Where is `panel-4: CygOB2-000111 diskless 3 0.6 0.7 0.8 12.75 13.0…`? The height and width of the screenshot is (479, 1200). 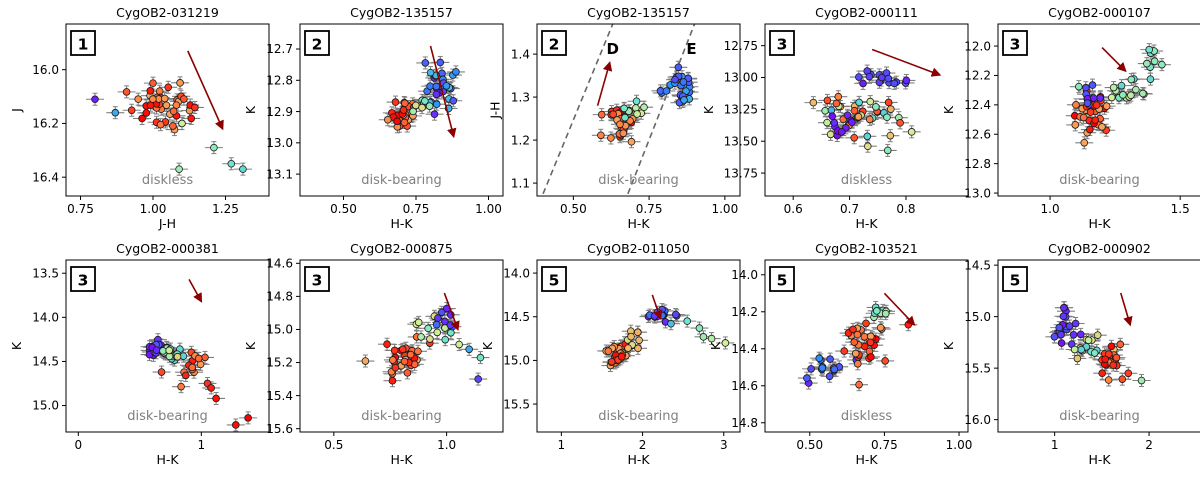
panel-4: CygOB2-000111 diskless 3 0.6 0.7 0.8 12.75 13.0… is located at coordinates (835, 118).